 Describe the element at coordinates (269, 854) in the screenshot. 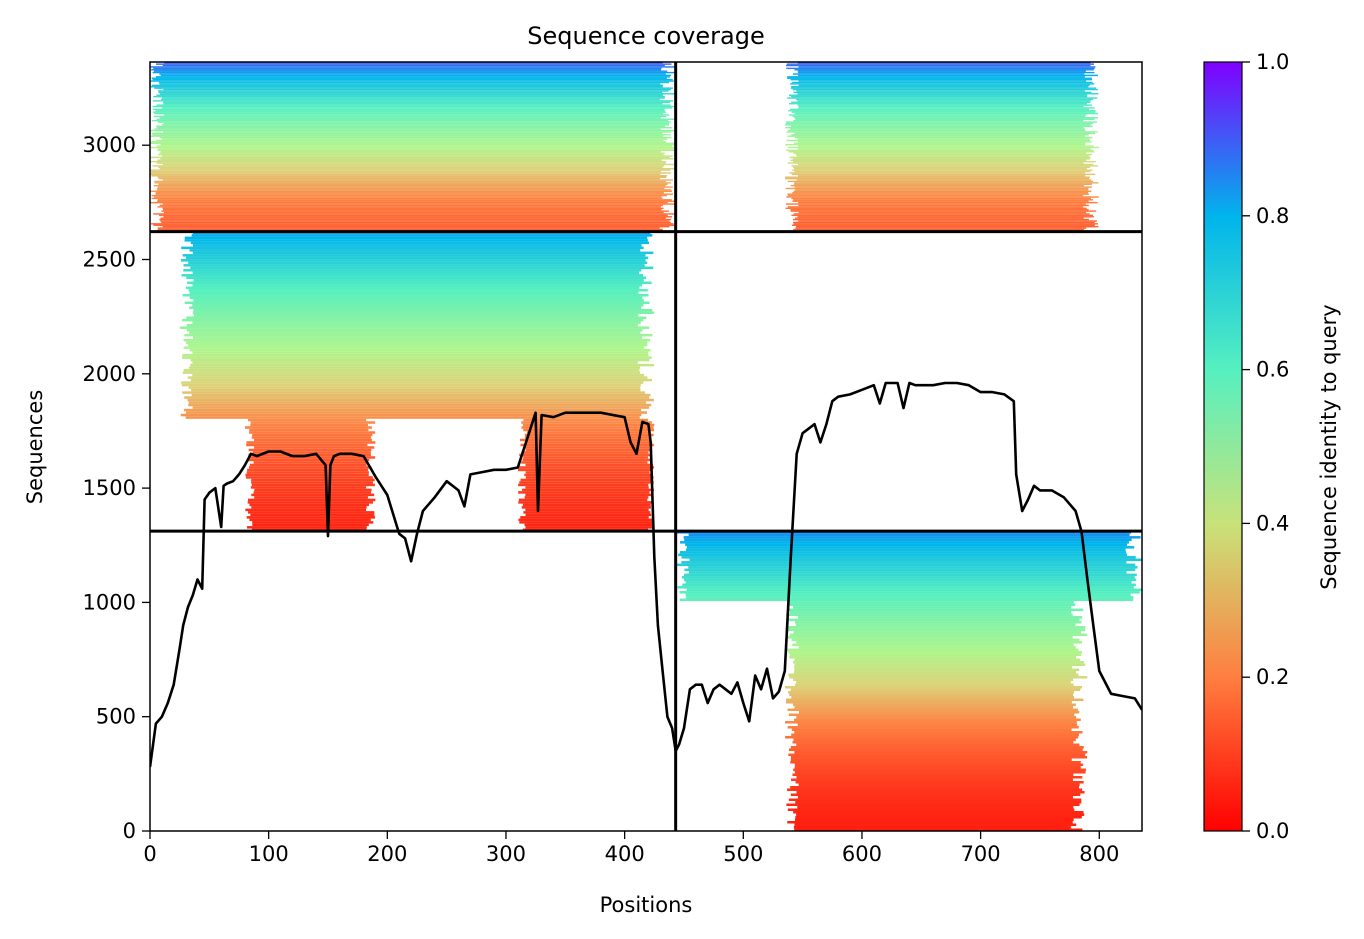

I see `x-tick-label: 100` at that location.